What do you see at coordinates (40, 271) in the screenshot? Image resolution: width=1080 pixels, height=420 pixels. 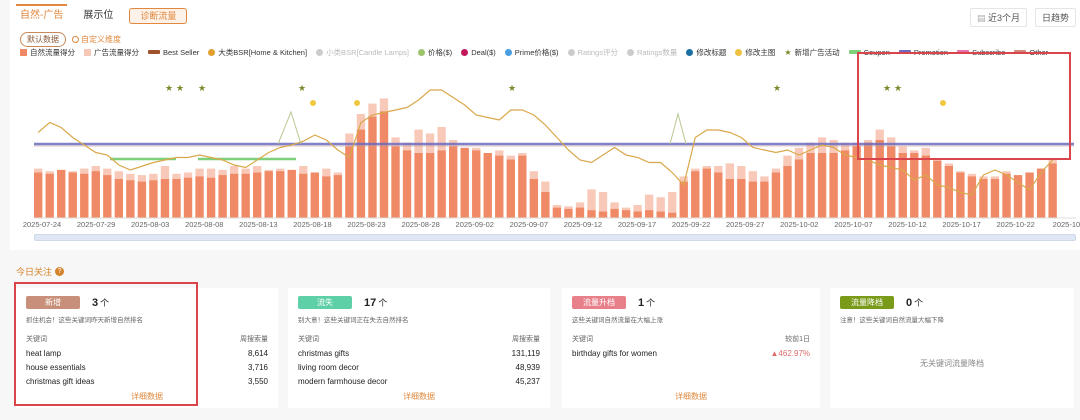 I see `today-focus-title: 今日关注 ?` at bounding box center [40, 271].